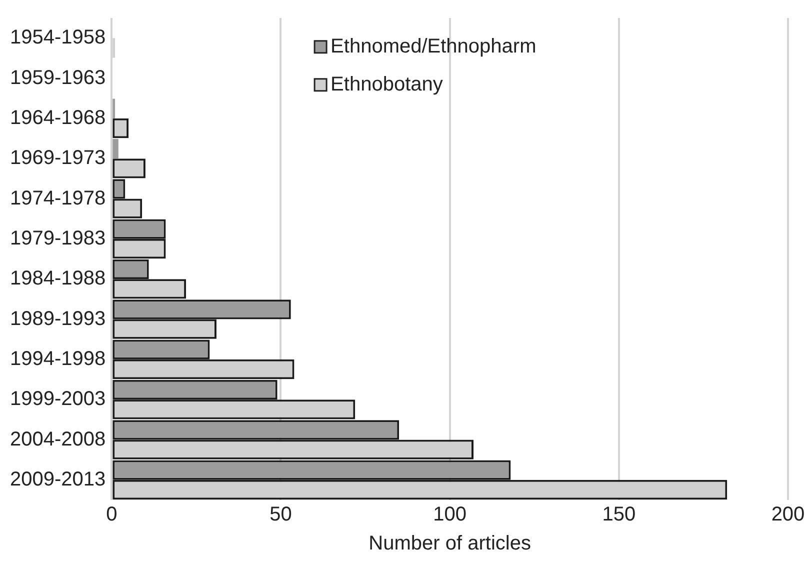 This screenshot has height=564, width=810. I want to click on y-tick-label: 1964-1968, so click(58, 117).